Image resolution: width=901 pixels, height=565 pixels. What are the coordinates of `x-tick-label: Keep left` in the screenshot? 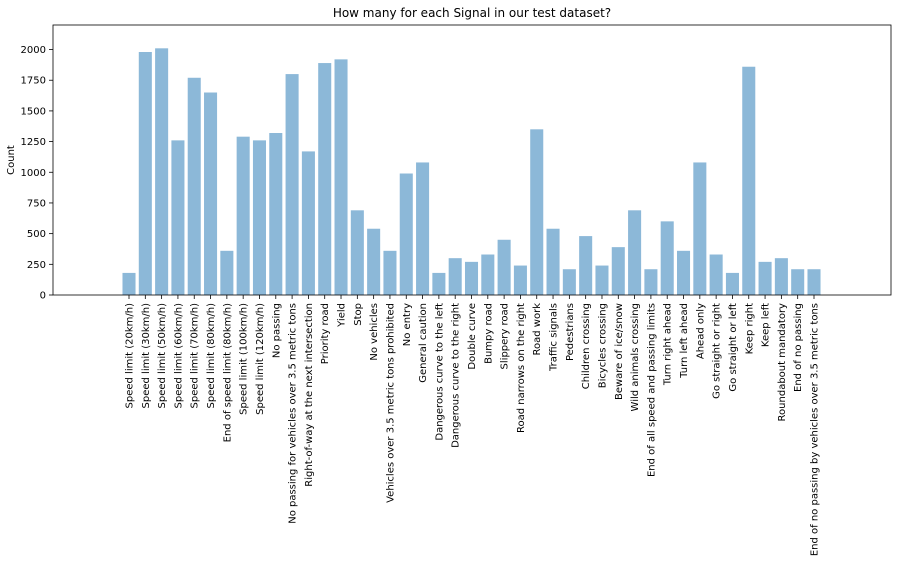 It's located at (766, 325).